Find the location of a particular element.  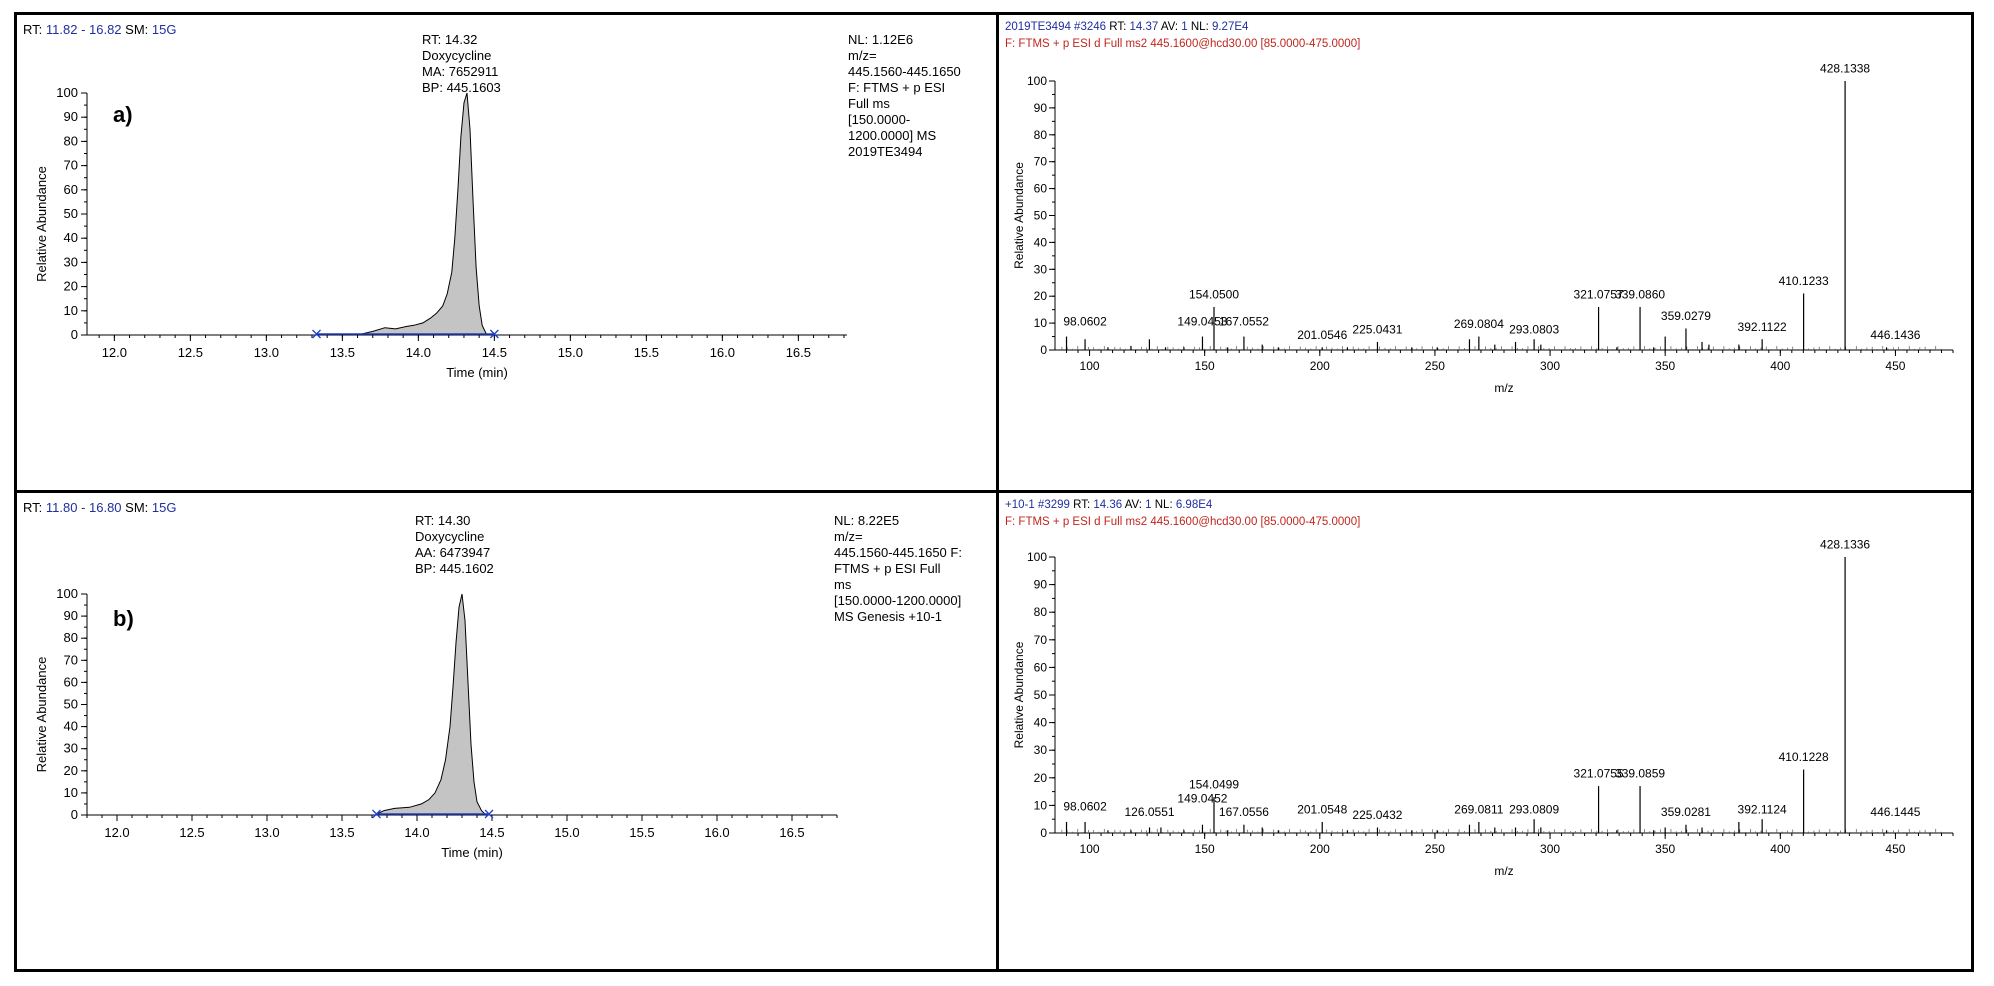

peak-label: 154.0500 is located at coordinates (1214, 295).